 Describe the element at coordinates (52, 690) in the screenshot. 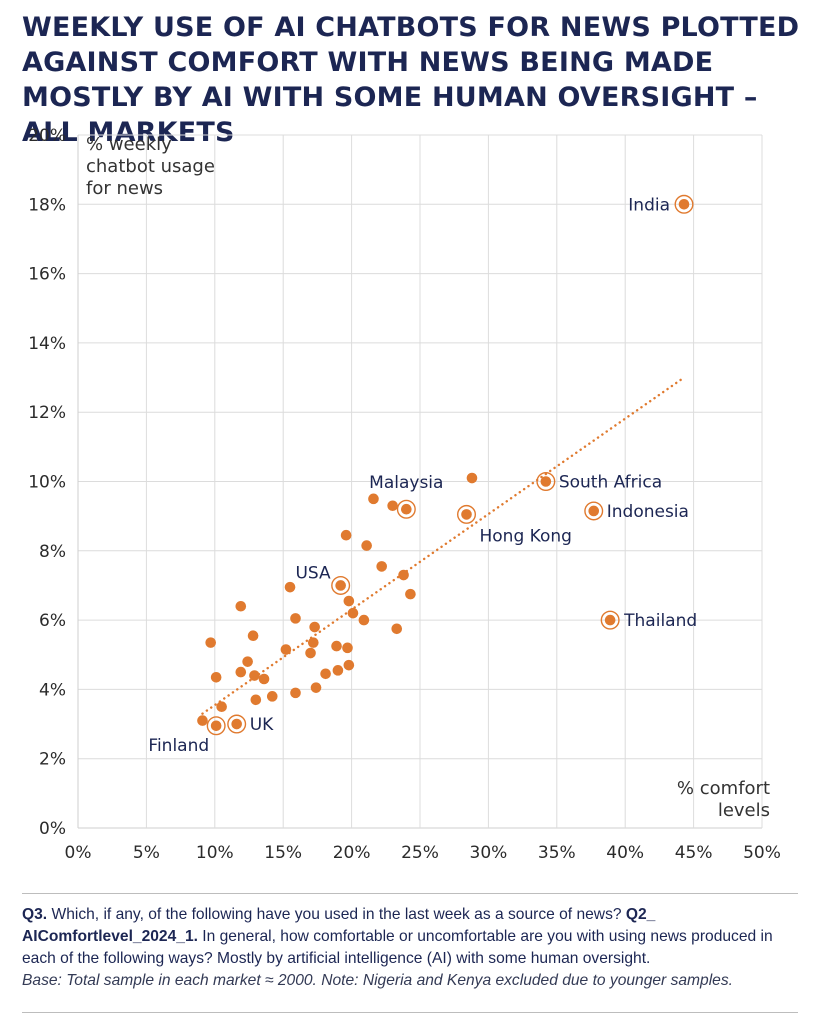

I see `y-tick-label: 4%` at that location.